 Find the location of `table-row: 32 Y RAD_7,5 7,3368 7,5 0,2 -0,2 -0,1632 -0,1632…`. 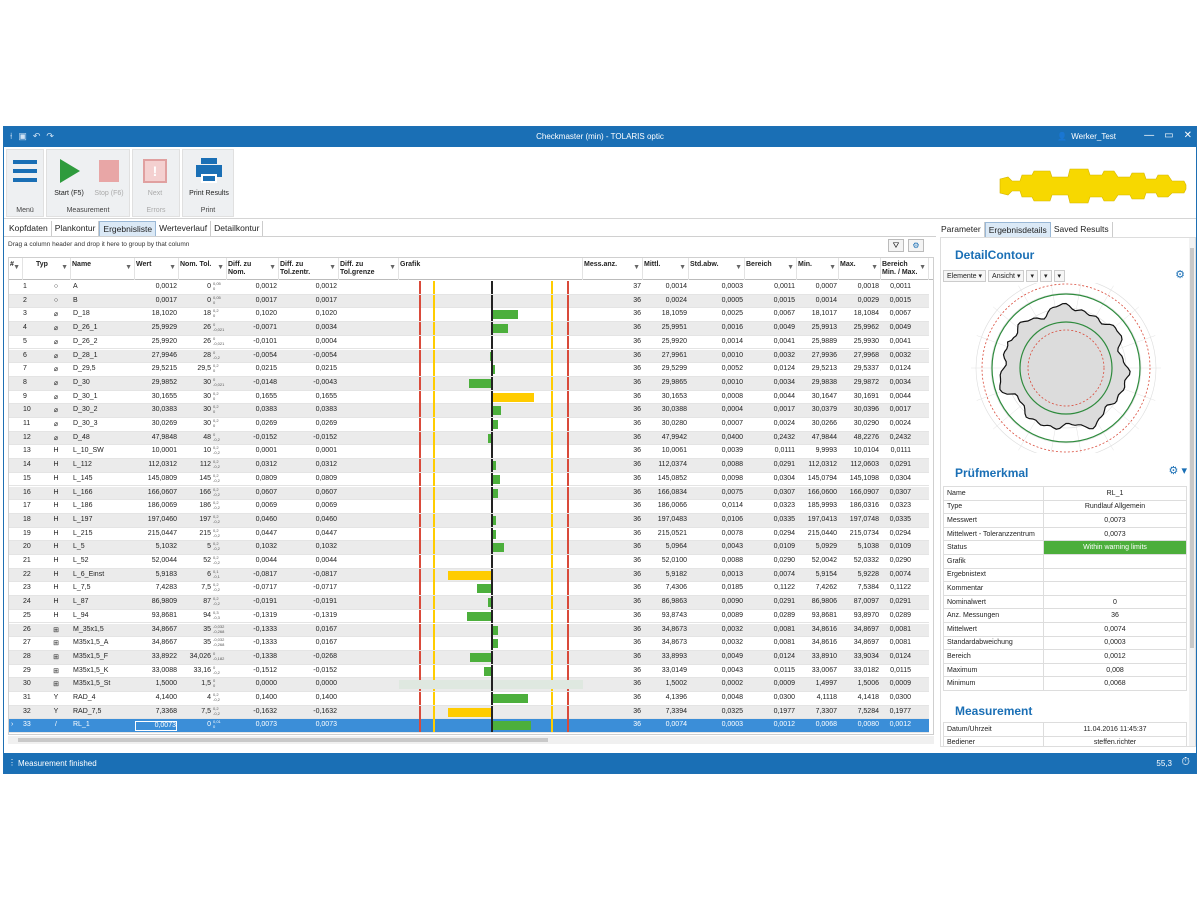

table-row: 32 Y RAD_7,5 7,3368 7,5 0,2 -0,2 -0,1632 -0,1632… is located at coordinates (469, 712).